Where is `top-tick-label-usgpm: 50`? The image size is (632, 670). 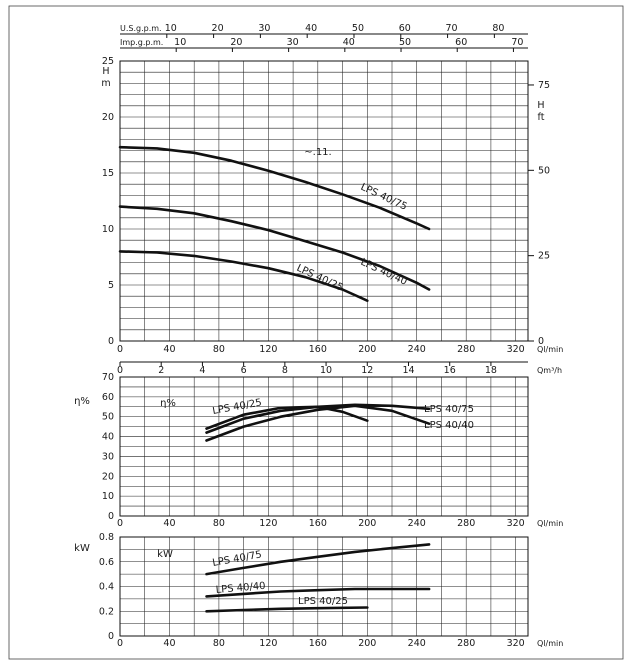
top-tick-label-usgpm: 50 is located at coordinates (358, 28).